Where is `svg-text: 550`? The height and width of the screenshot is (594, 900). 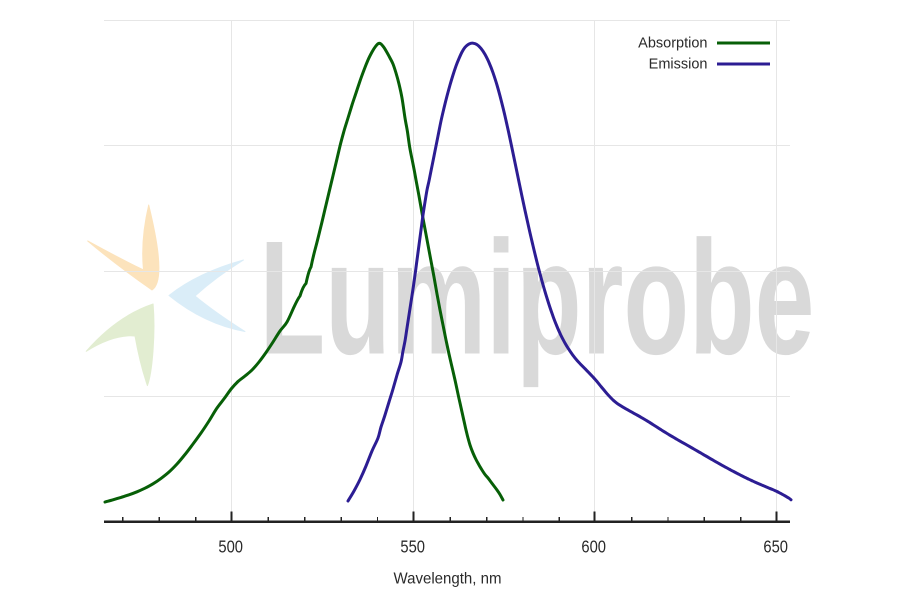 svg-text: 550 is located at coordinates (412, 547).